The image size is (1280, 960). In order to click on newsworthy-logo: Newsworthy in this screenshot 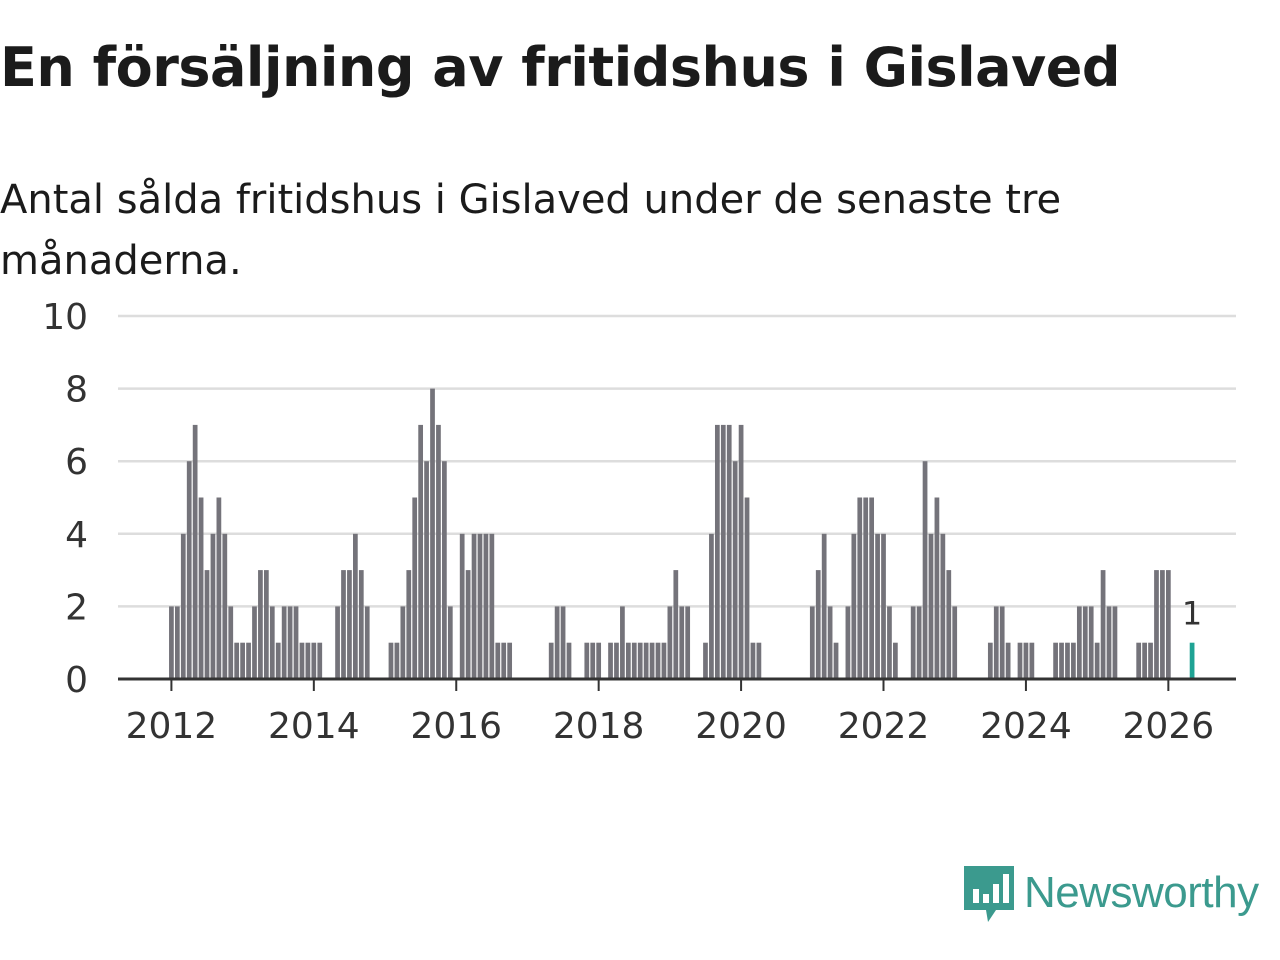, I will do `click(1110, 893)`.